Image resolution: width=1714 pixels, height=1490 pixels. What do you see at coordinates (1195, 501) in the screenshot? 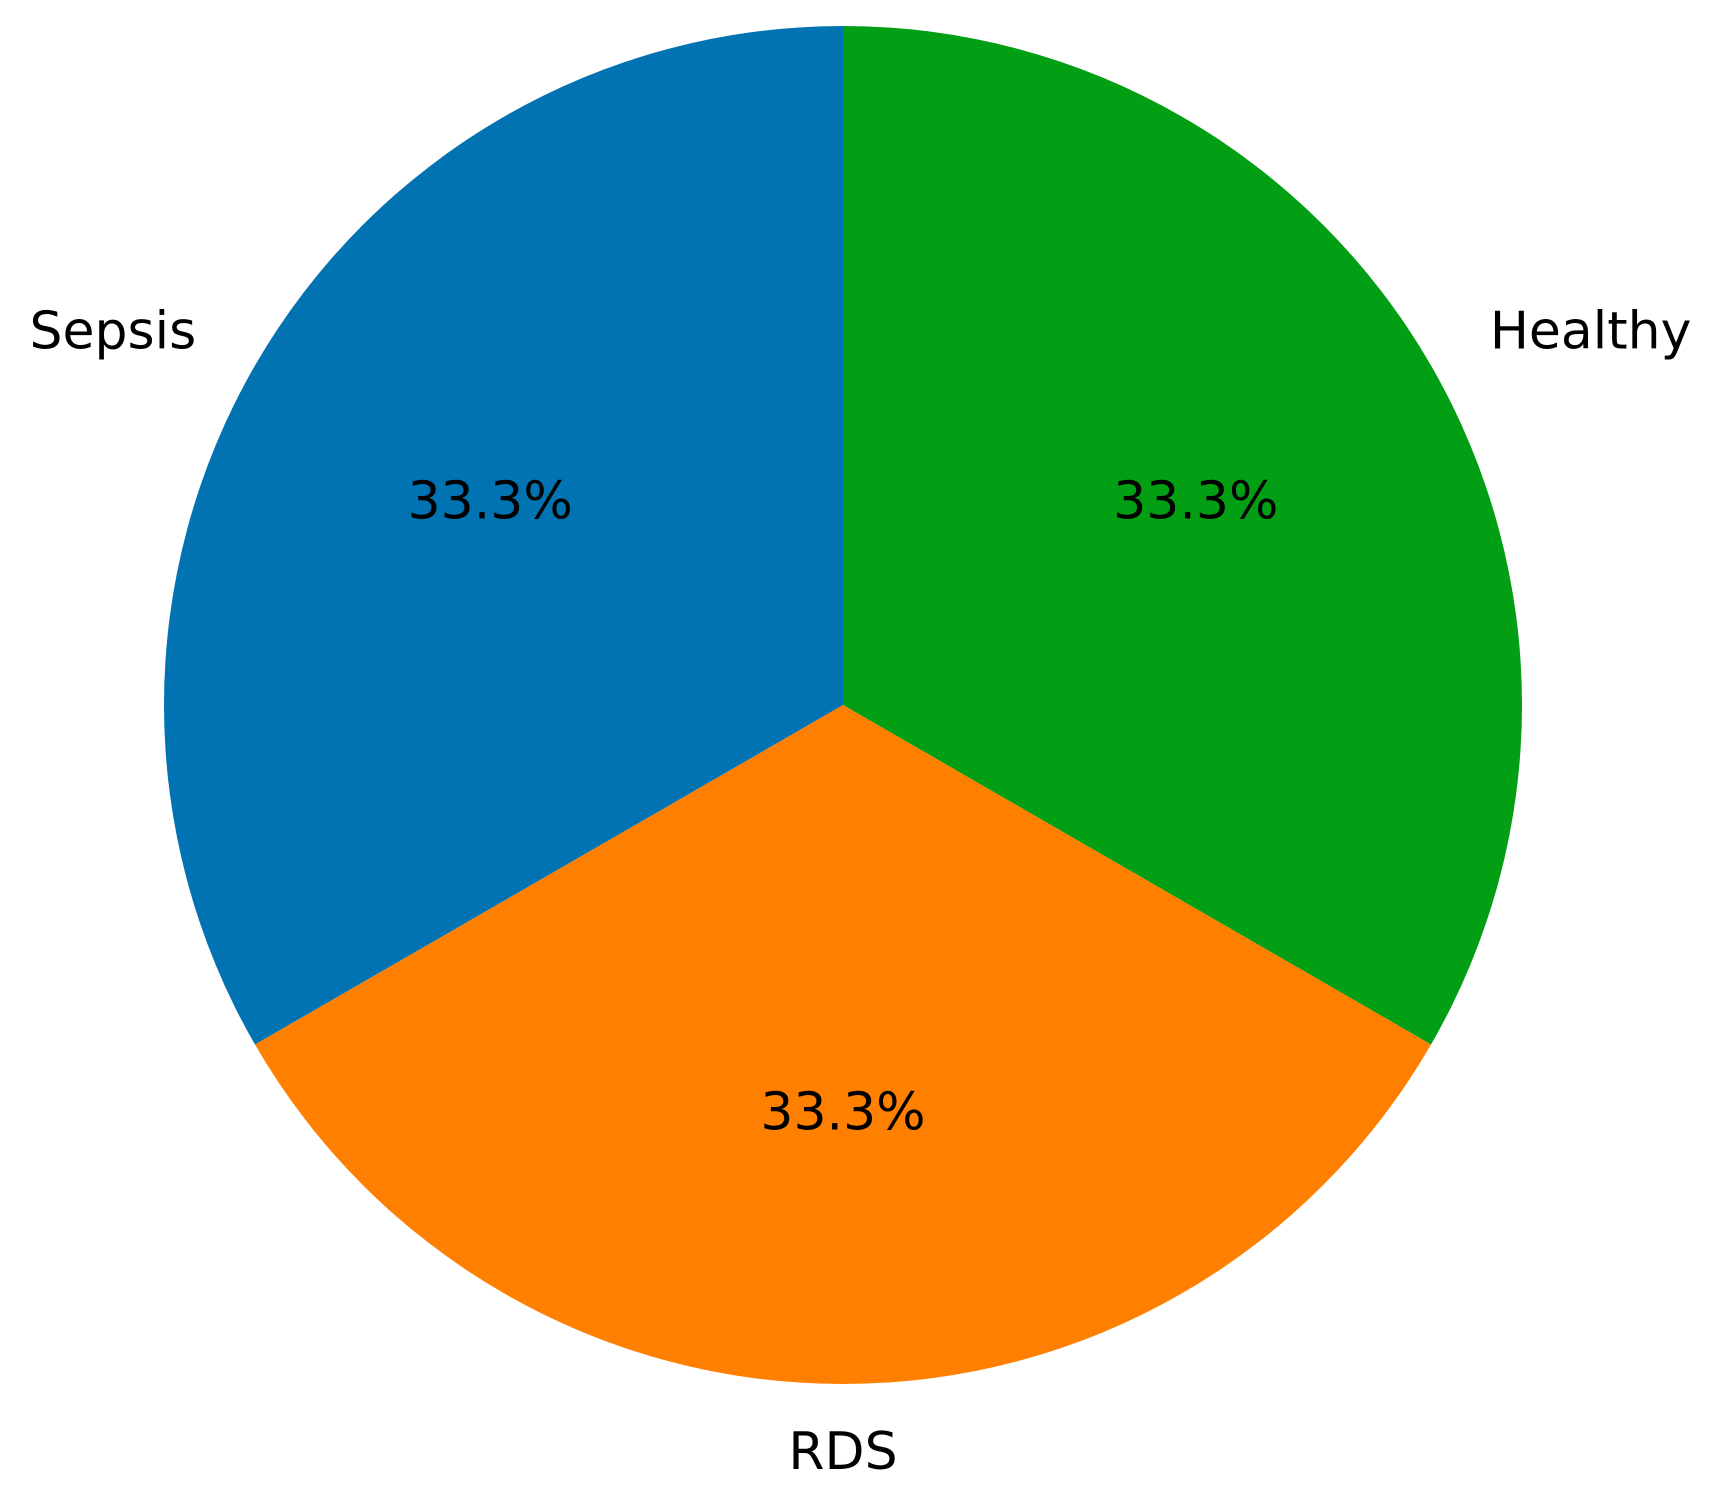
I see `percent-label-healthy: 33.3%` at bounding box center [1195, 501].